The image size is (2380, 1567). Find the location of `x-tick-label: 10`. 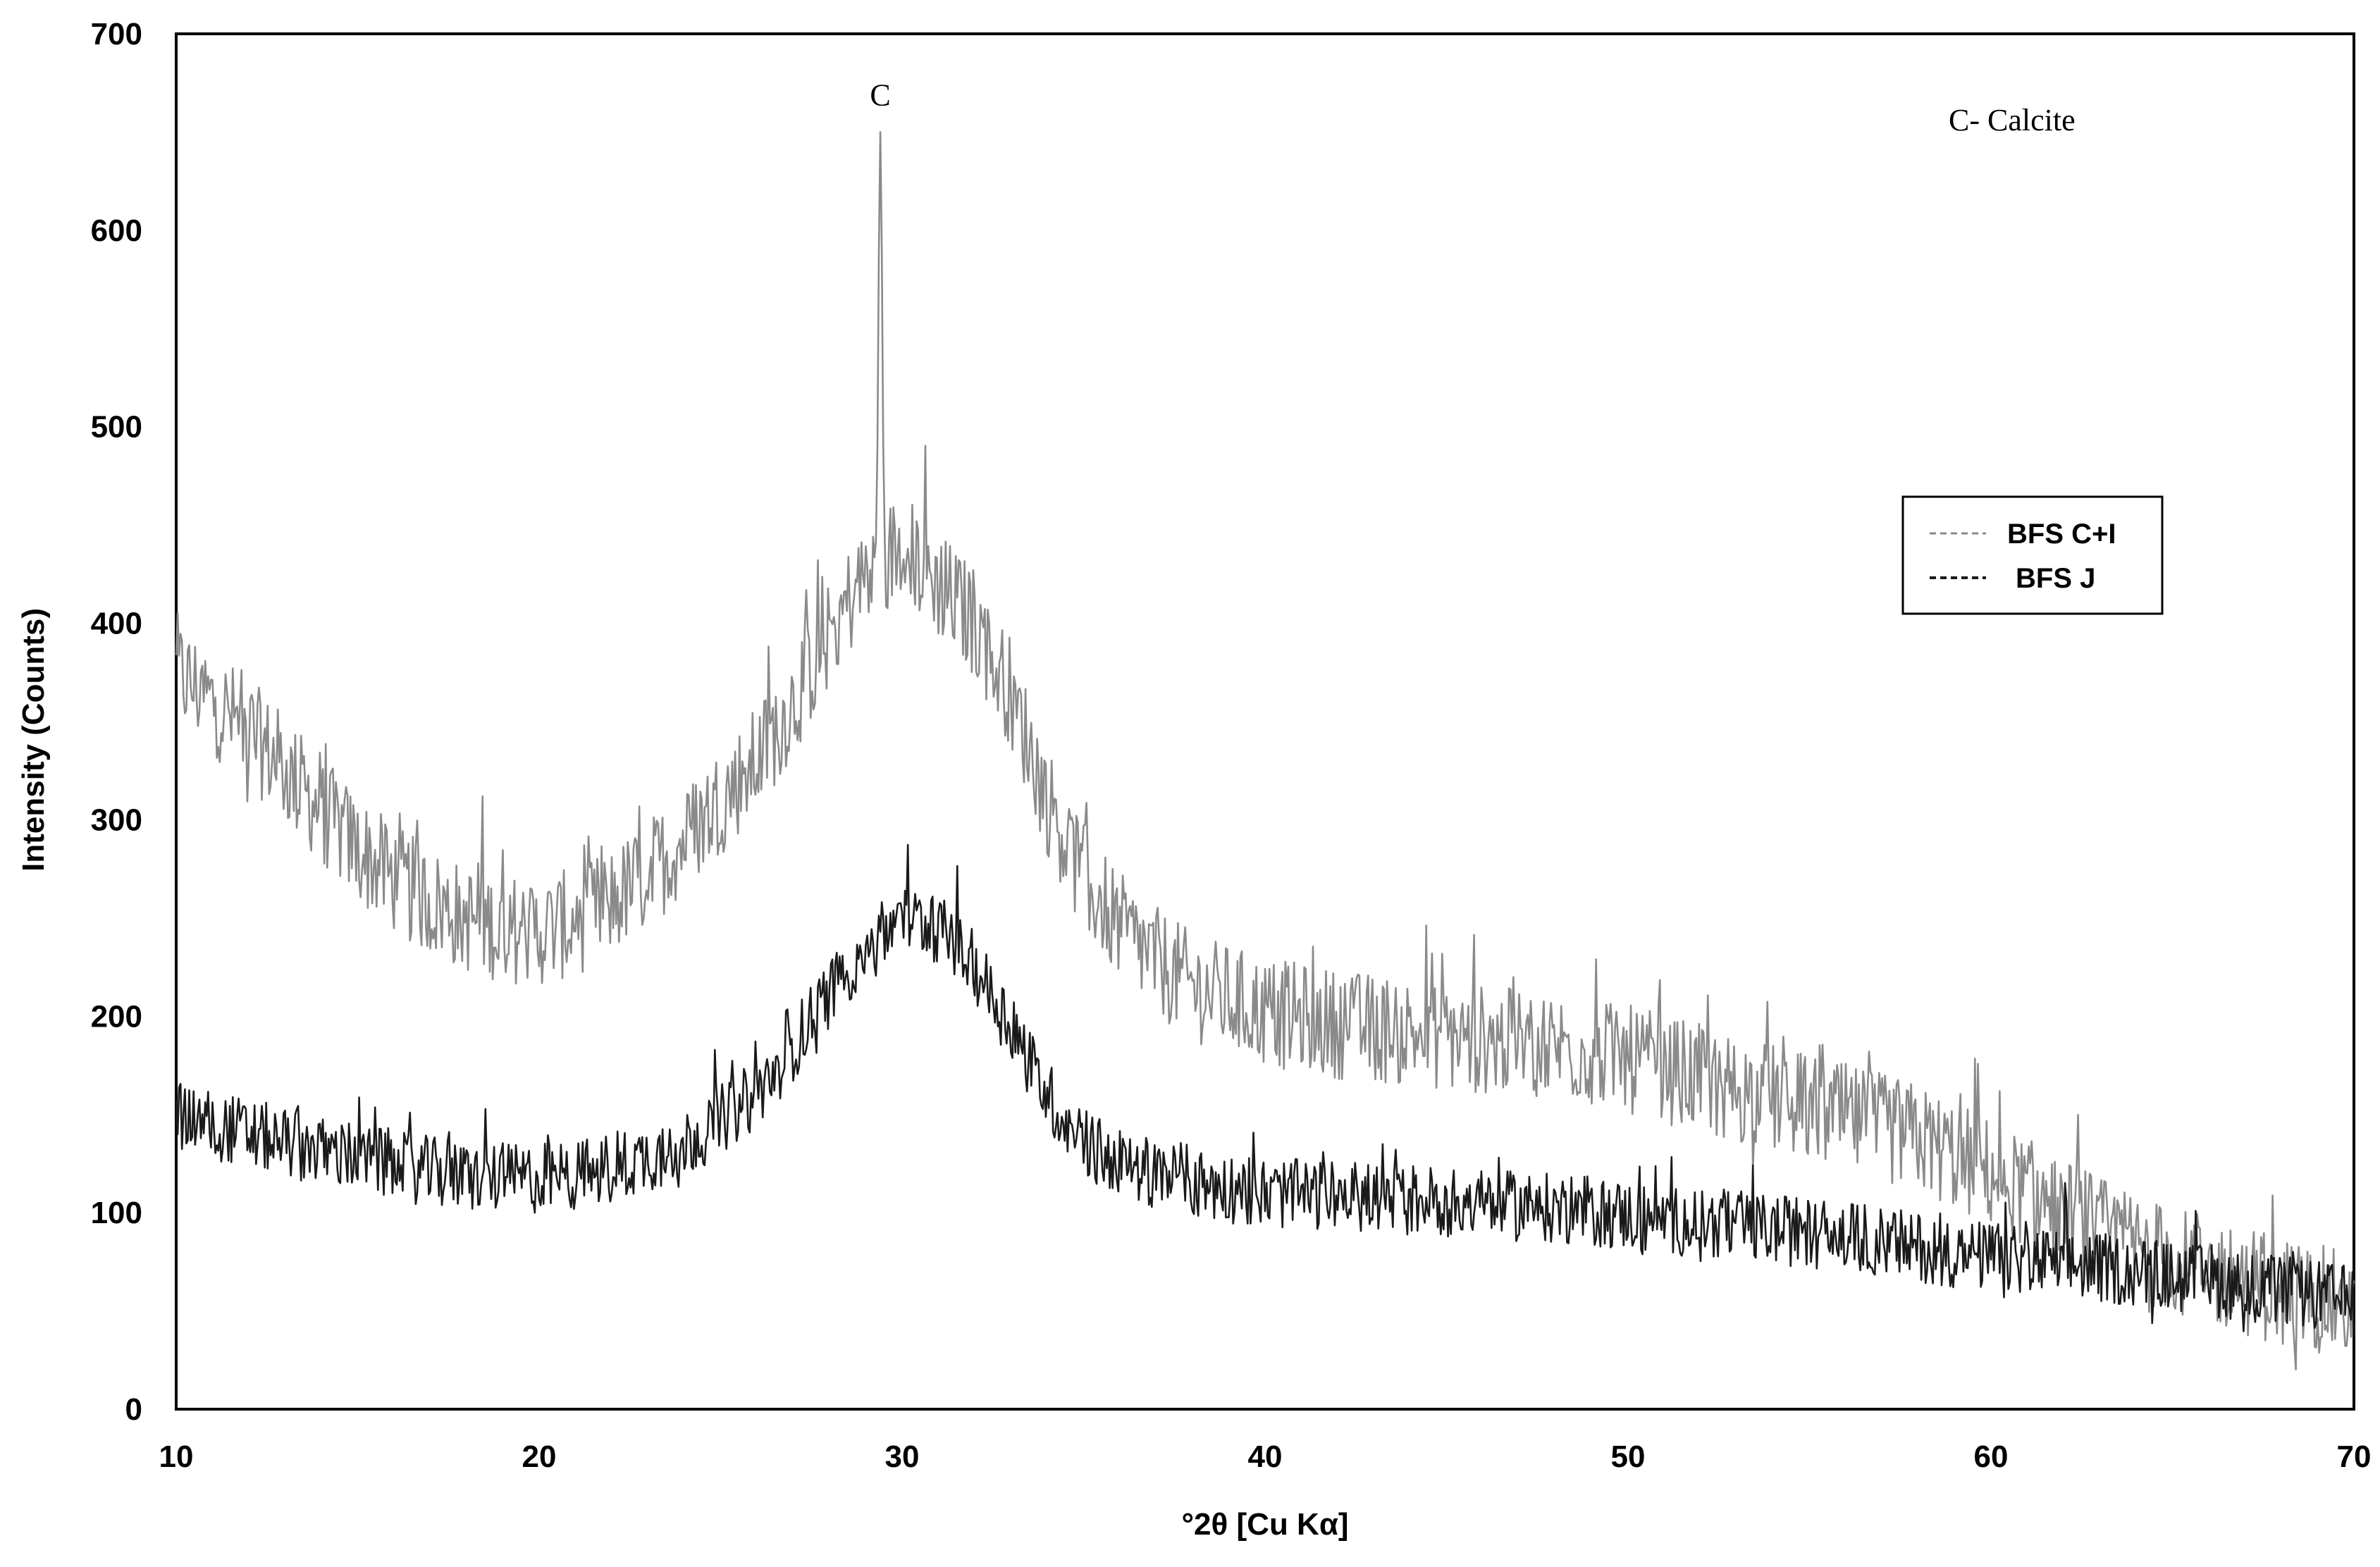

x-tick-label: 10 is located at coordinates (177, 1456).